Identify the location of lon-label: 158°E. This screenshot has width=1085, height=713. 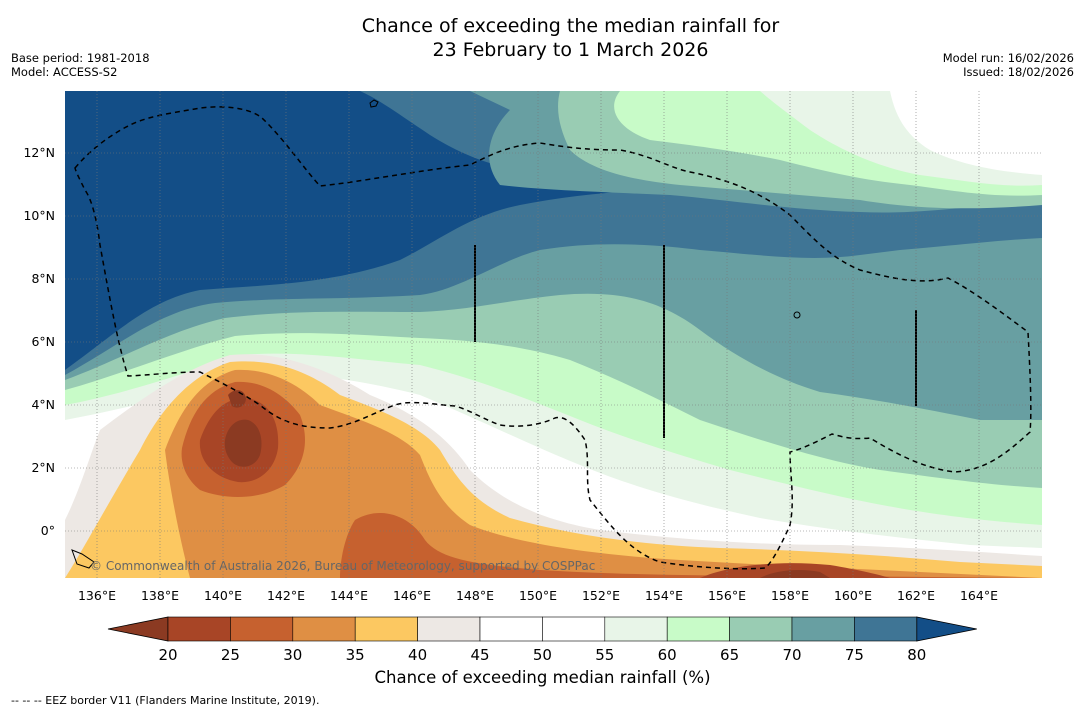
(790, 595).